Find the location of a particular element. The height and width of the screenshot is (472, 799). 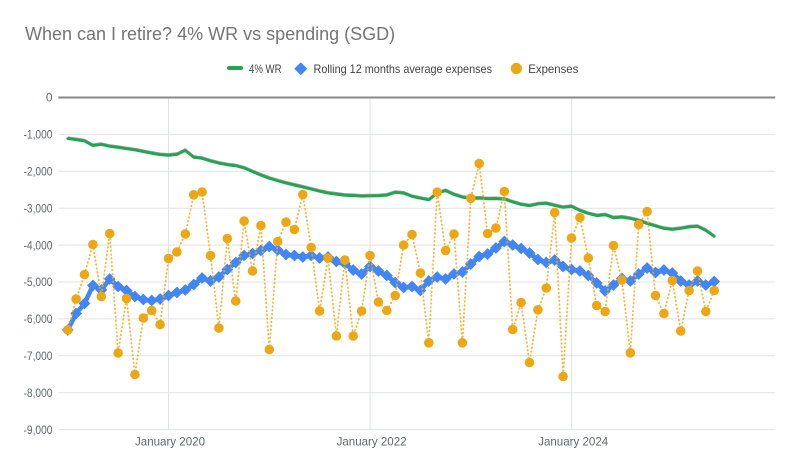

svg-text: -2,000 is located at coordinates (38, 172).